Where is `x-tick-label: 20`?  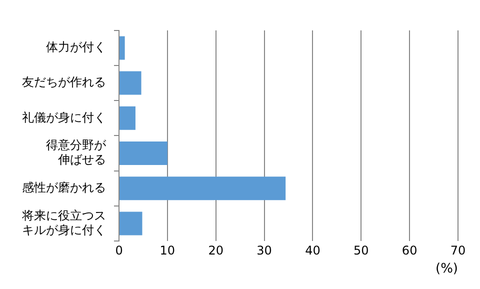
x-tick-label: 20 is located at coordinates (216, 250).